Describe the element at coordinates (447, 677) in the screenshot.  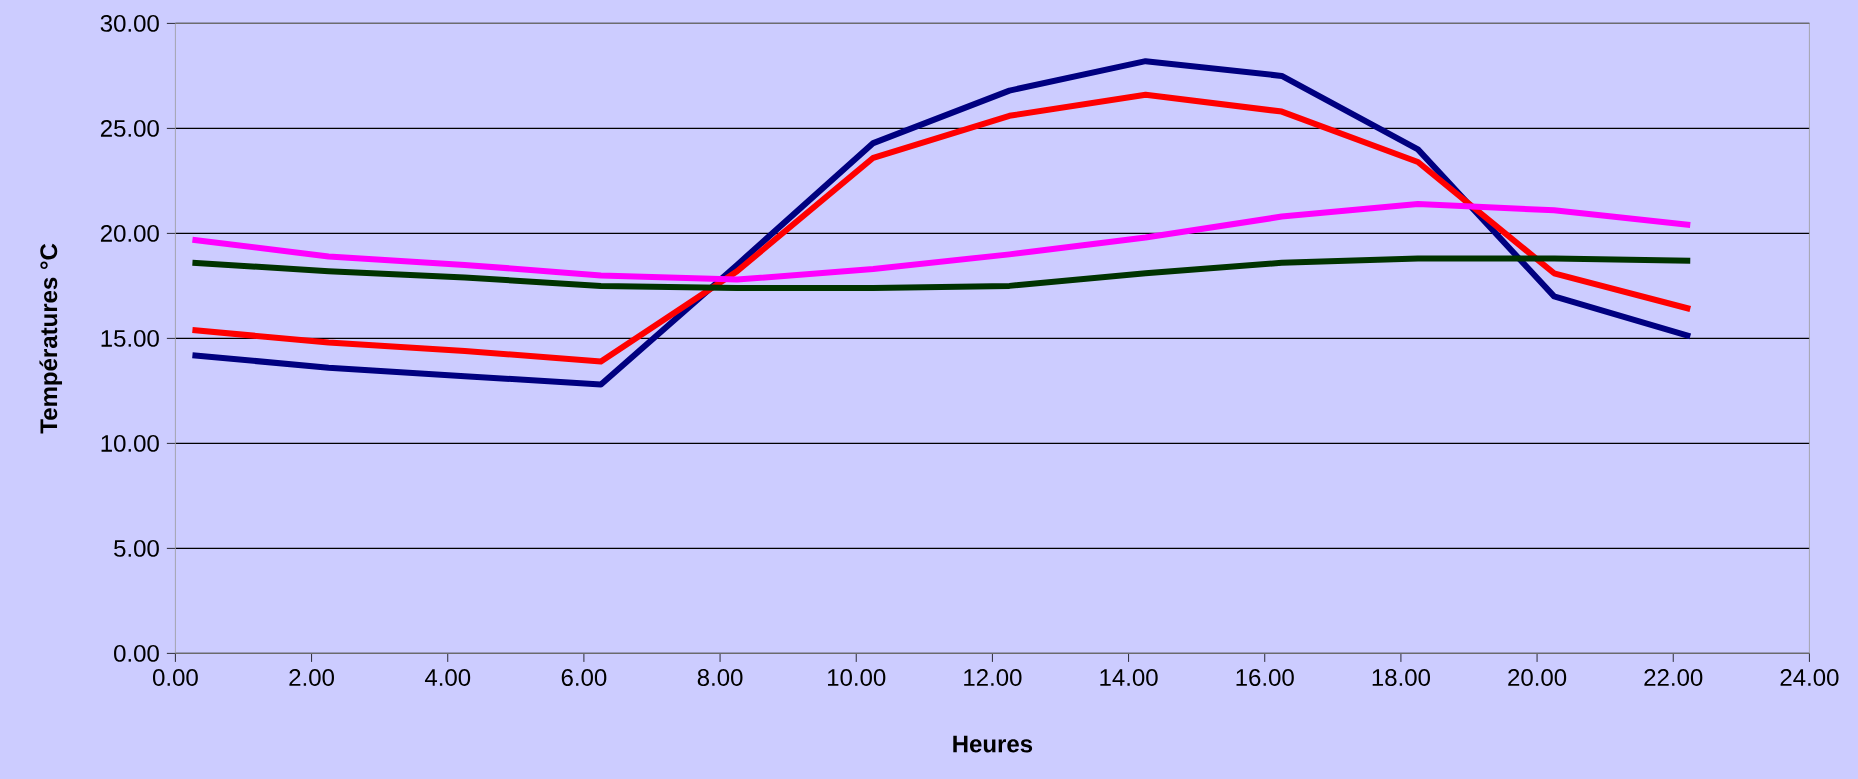
I see `x-tick-label: 4.00` at that location.